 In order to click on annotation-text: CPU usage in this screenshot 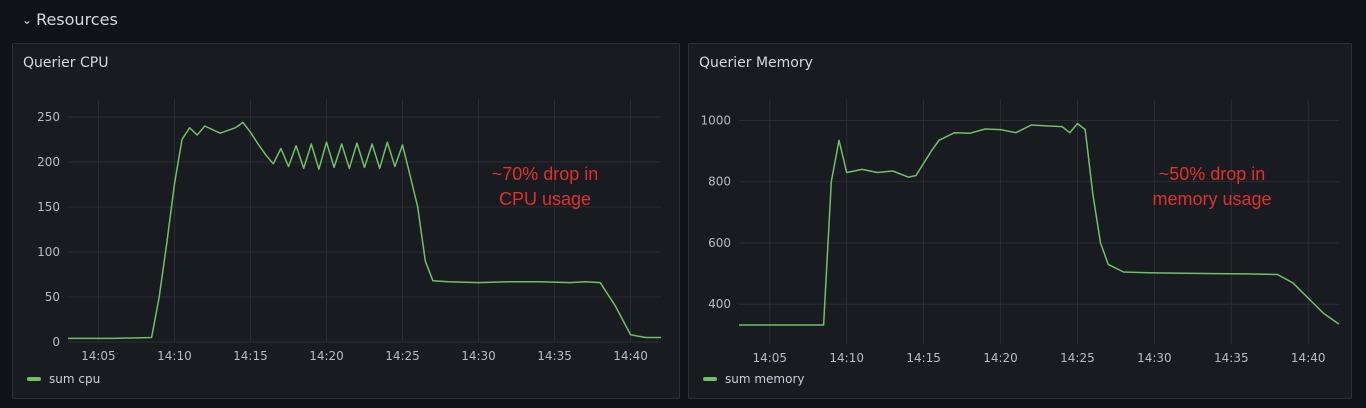, I will do `click(545, 199)`.